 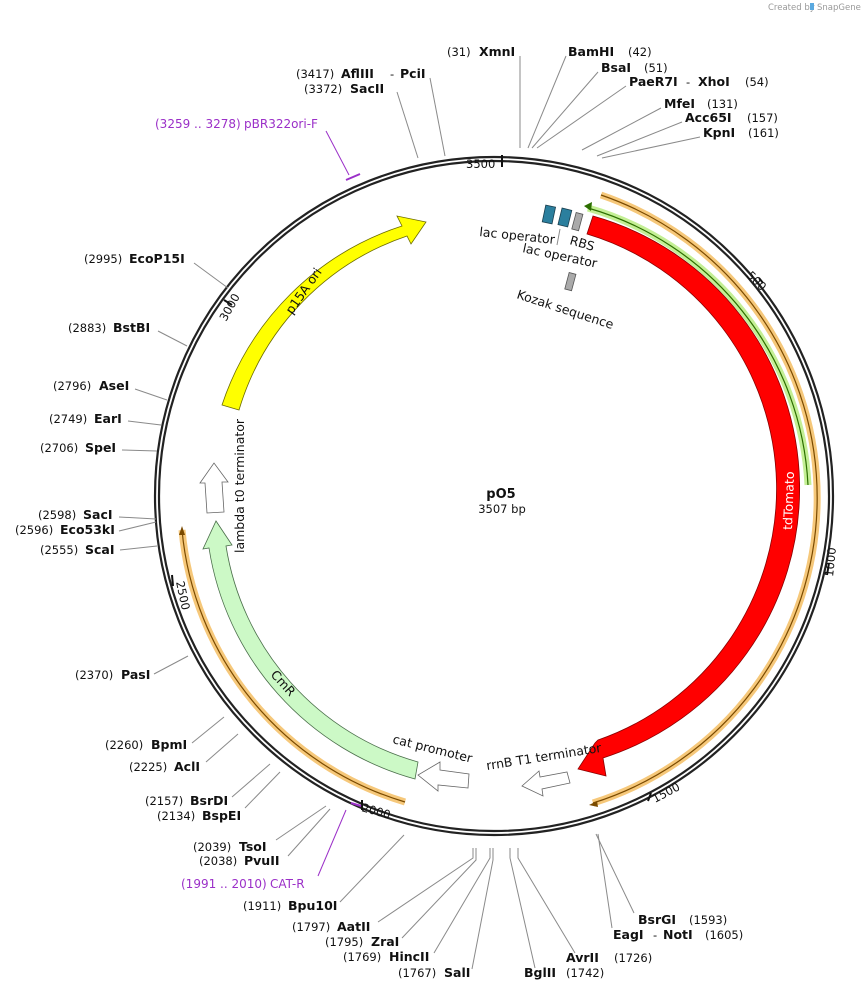 I want to click on site-hincii: (1769) HincII, so click(x=417, y=906).